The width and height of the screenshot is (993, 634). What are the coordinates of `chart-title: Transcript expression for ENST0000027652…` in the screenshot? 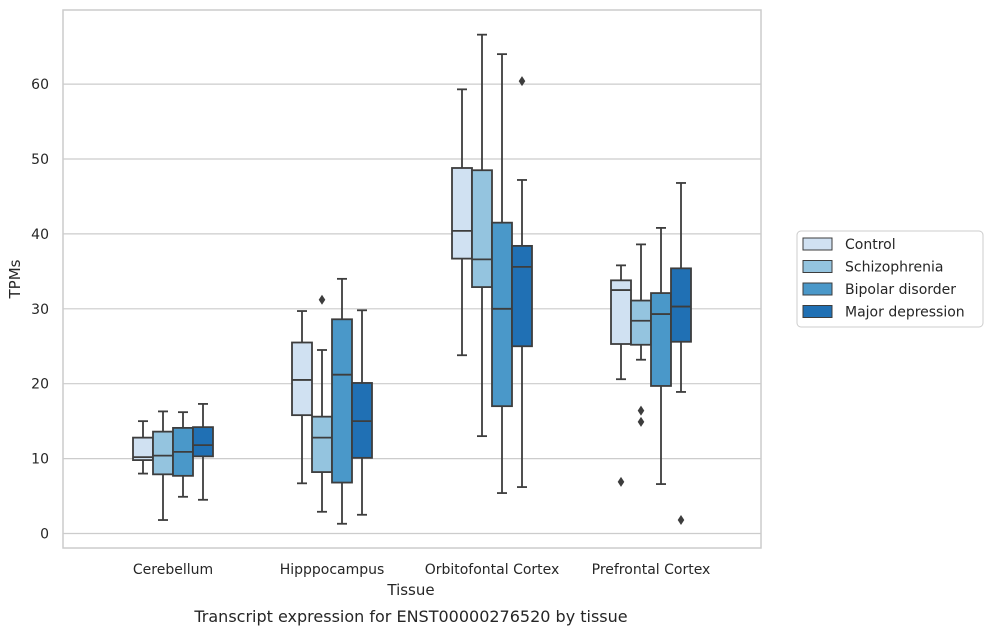 It's located at (410, 616).